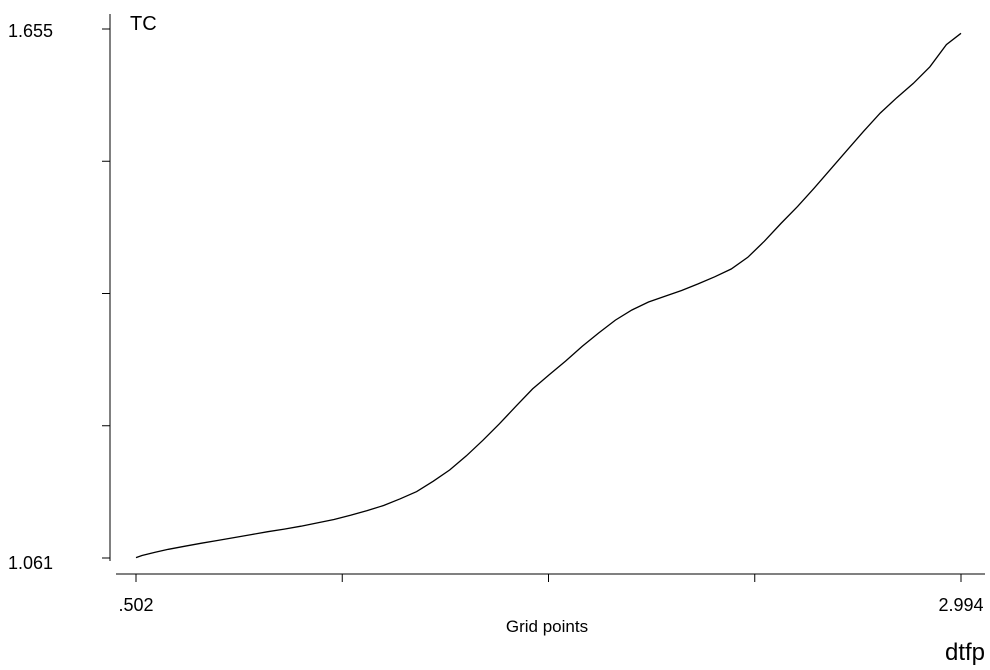  I want to click on x-axis-ticks, so click(548, 578).